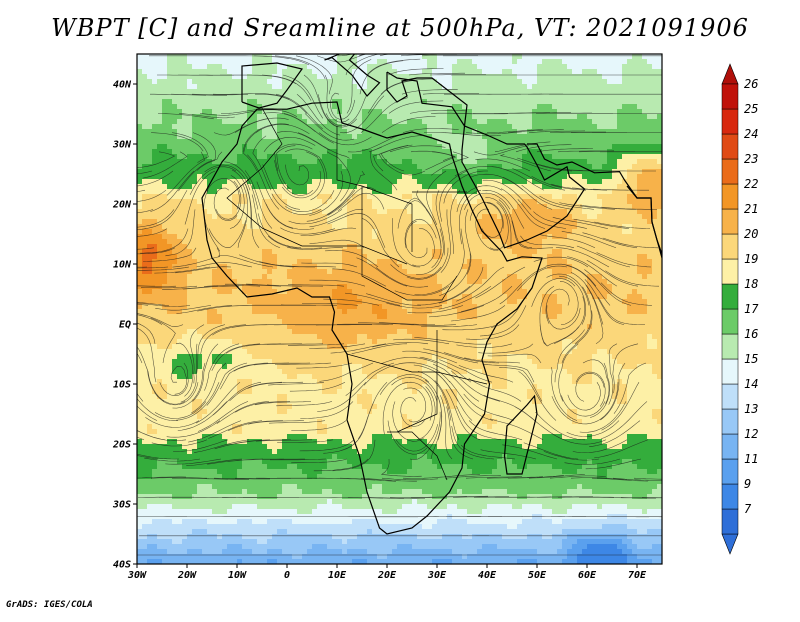  Describe the element at coordinates (748, 509) in the screenshot. I see `colorbar-label: 7` at that location.